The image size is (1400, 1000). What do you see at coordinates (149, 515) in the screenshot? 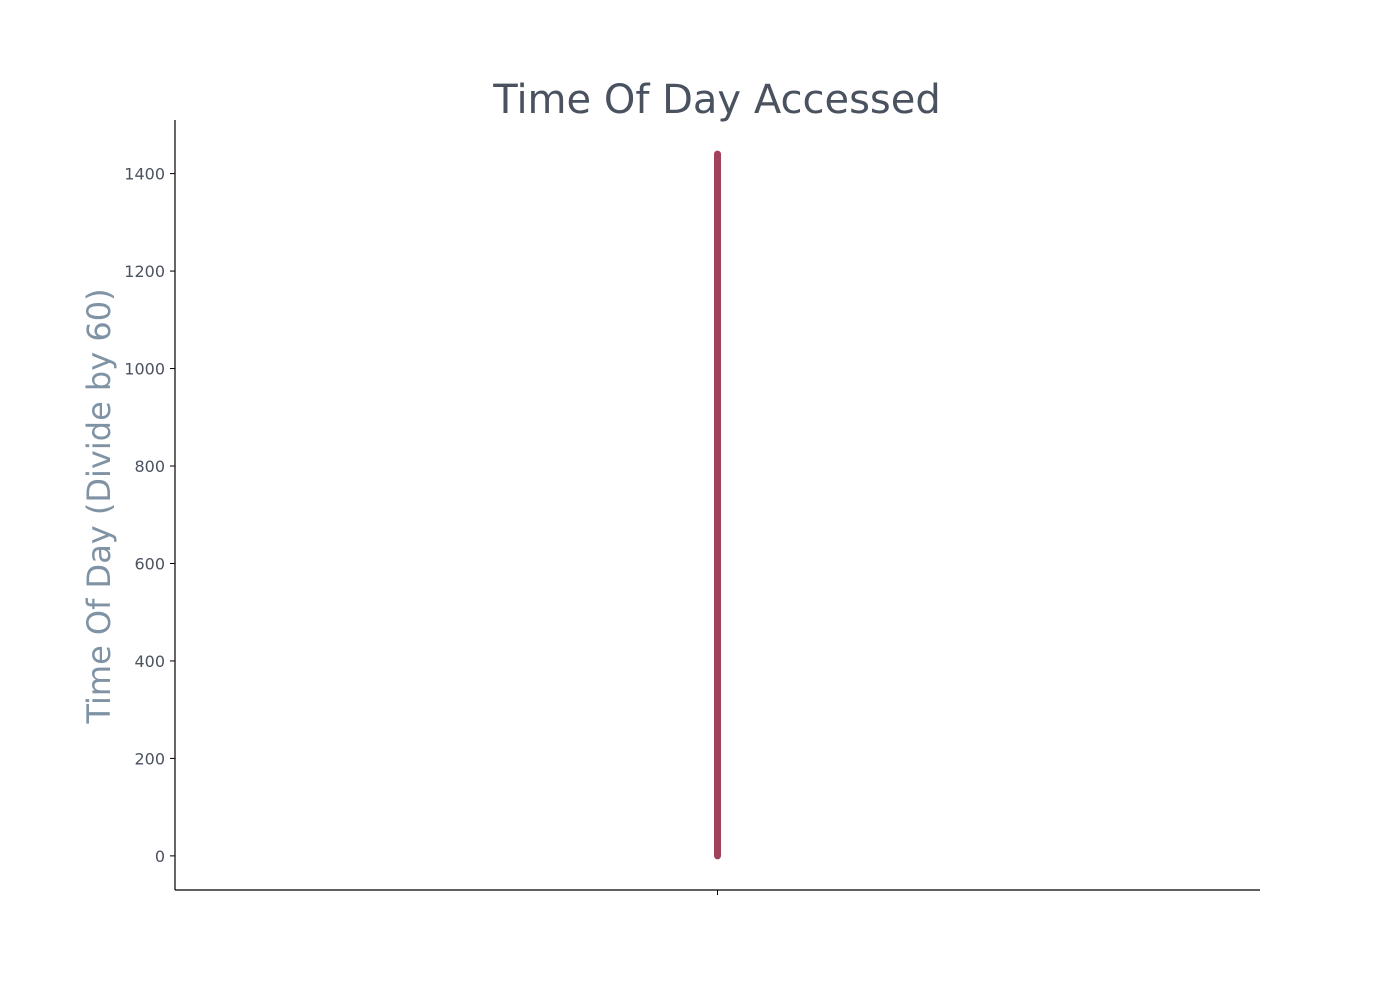
I see `y-axis-ticks: 0 200 400 600 800 1000 1200 1400` at bounding box center [149, 515].